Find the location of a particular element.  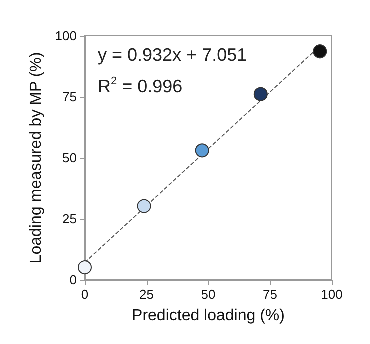

y-tick-label: 75 is located at coordinates (69, 97).